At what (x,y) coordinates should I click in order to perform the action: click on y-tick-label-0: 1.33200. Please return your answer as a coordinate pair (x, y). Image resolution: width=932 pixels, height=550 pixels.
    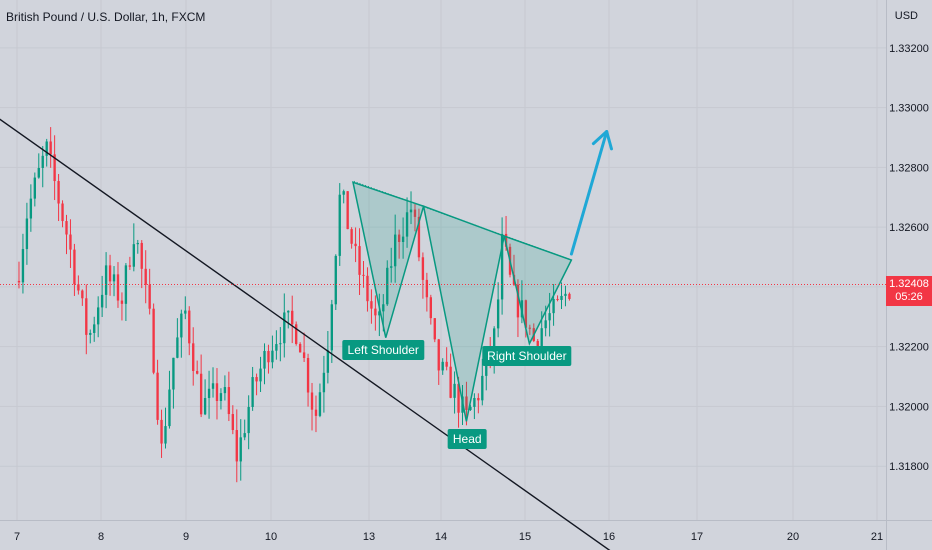
    Looking at the image, I should click on (909, 49).